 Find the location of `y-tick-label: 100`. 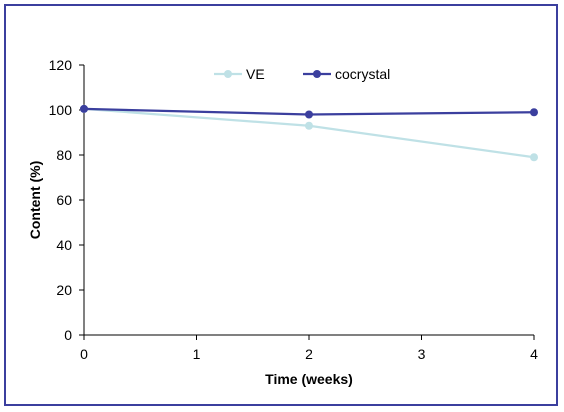

y-tick-label: 100 is located at coordinates (61, 110).